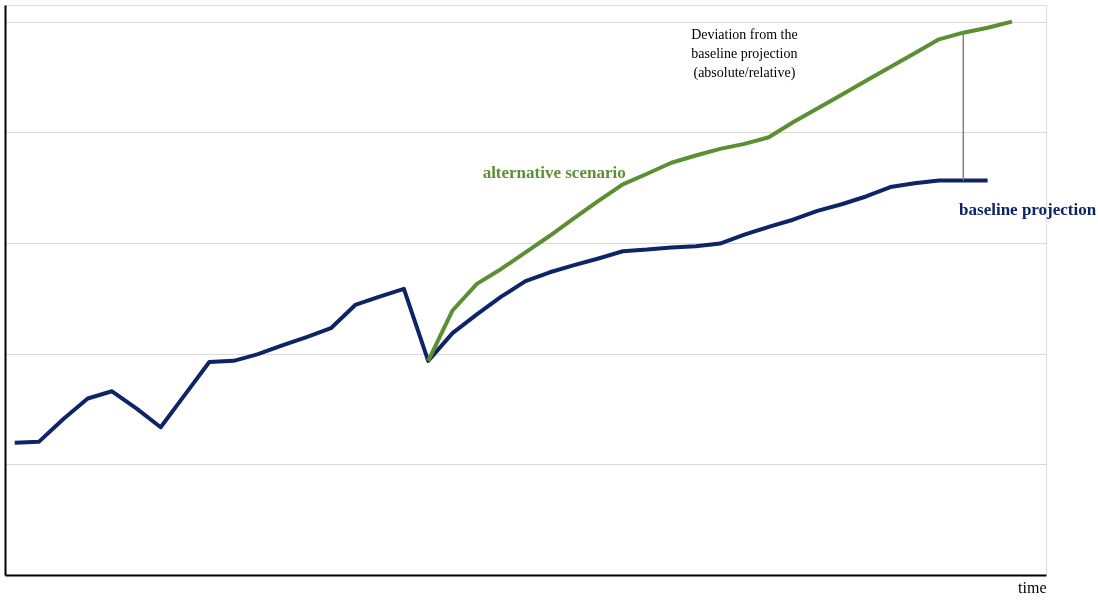 The image size is (1098, 600). Describe the element at coordinates (1032, 587) in the screenshot. I see `x-axis-title: time` at that location.